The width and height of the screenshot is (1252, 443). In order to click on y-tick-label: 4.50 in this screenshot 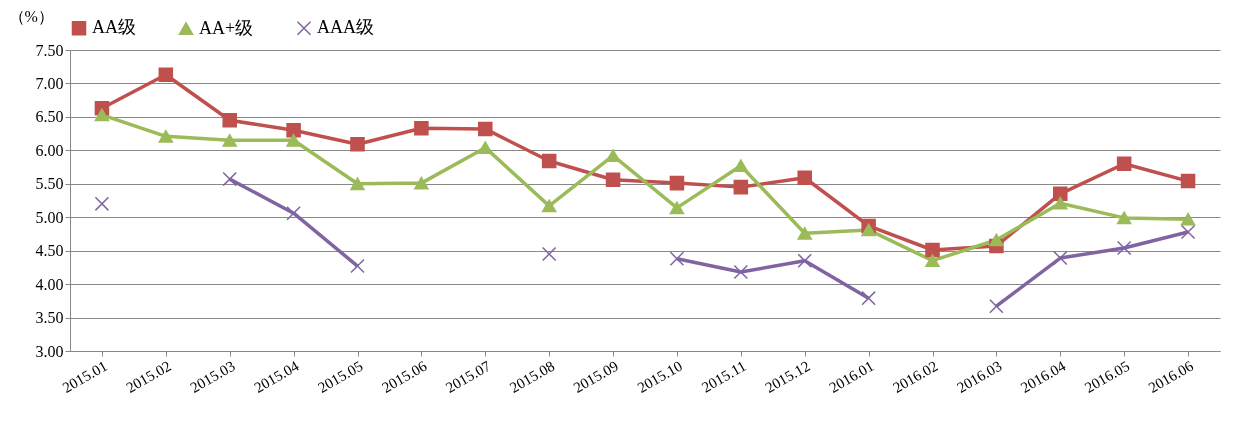, I will do `click(49, 251)`.